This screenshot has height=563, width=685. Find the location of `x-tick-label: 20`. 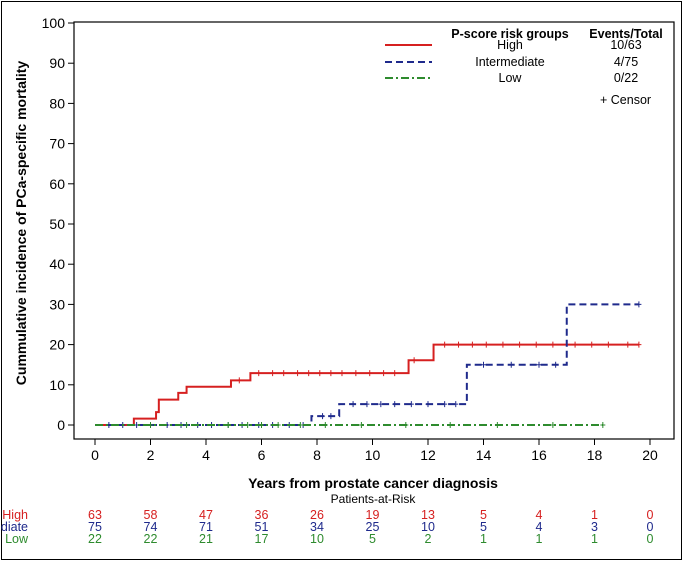

x-tick-label: 20 is located at coordinates (650, 455).